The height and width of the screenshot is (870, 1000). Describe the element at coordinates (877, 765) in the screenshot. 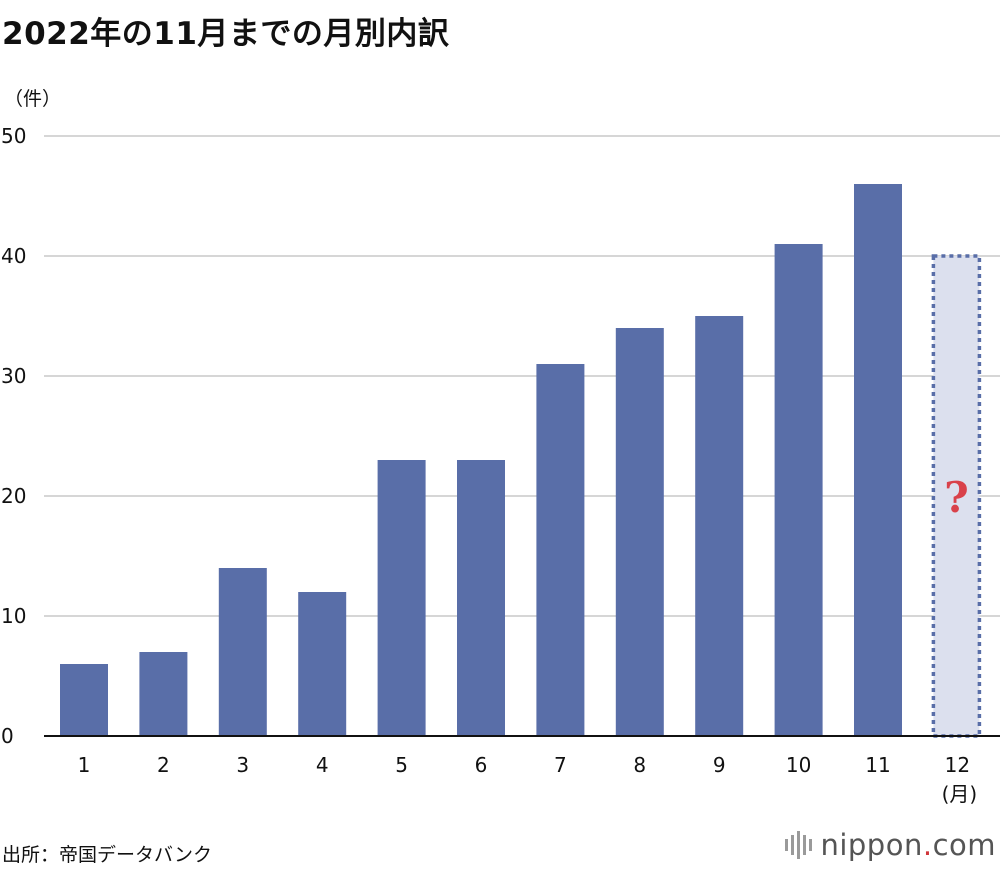

I see `x-tick-label: 11` at that location.